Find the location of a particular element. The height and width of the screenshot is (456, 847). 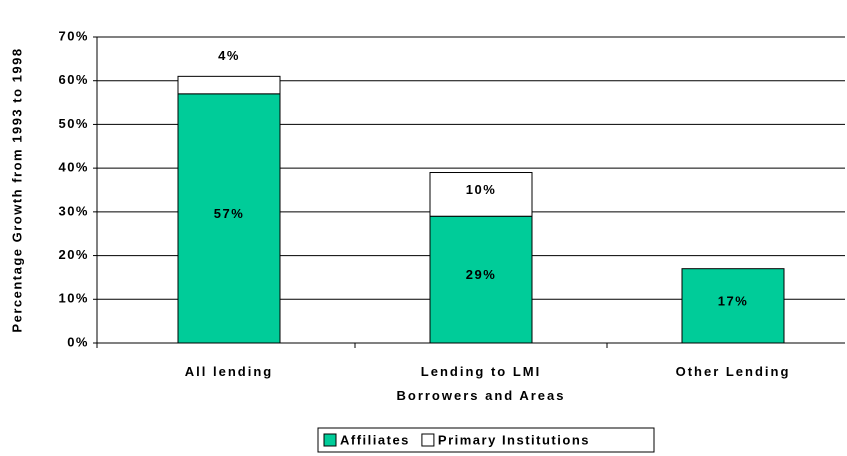

y-tick-label: 0% is located at coordinates (78, 341).